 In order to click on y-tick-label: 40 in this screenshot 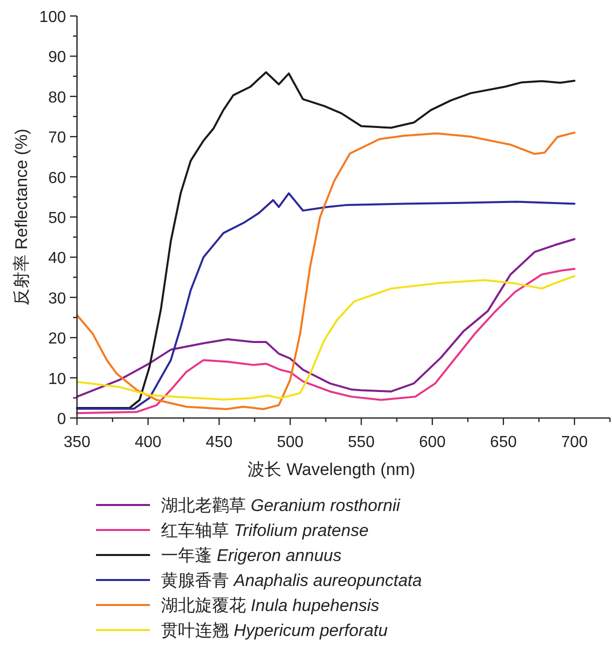, I will do `click(57, 259)`.